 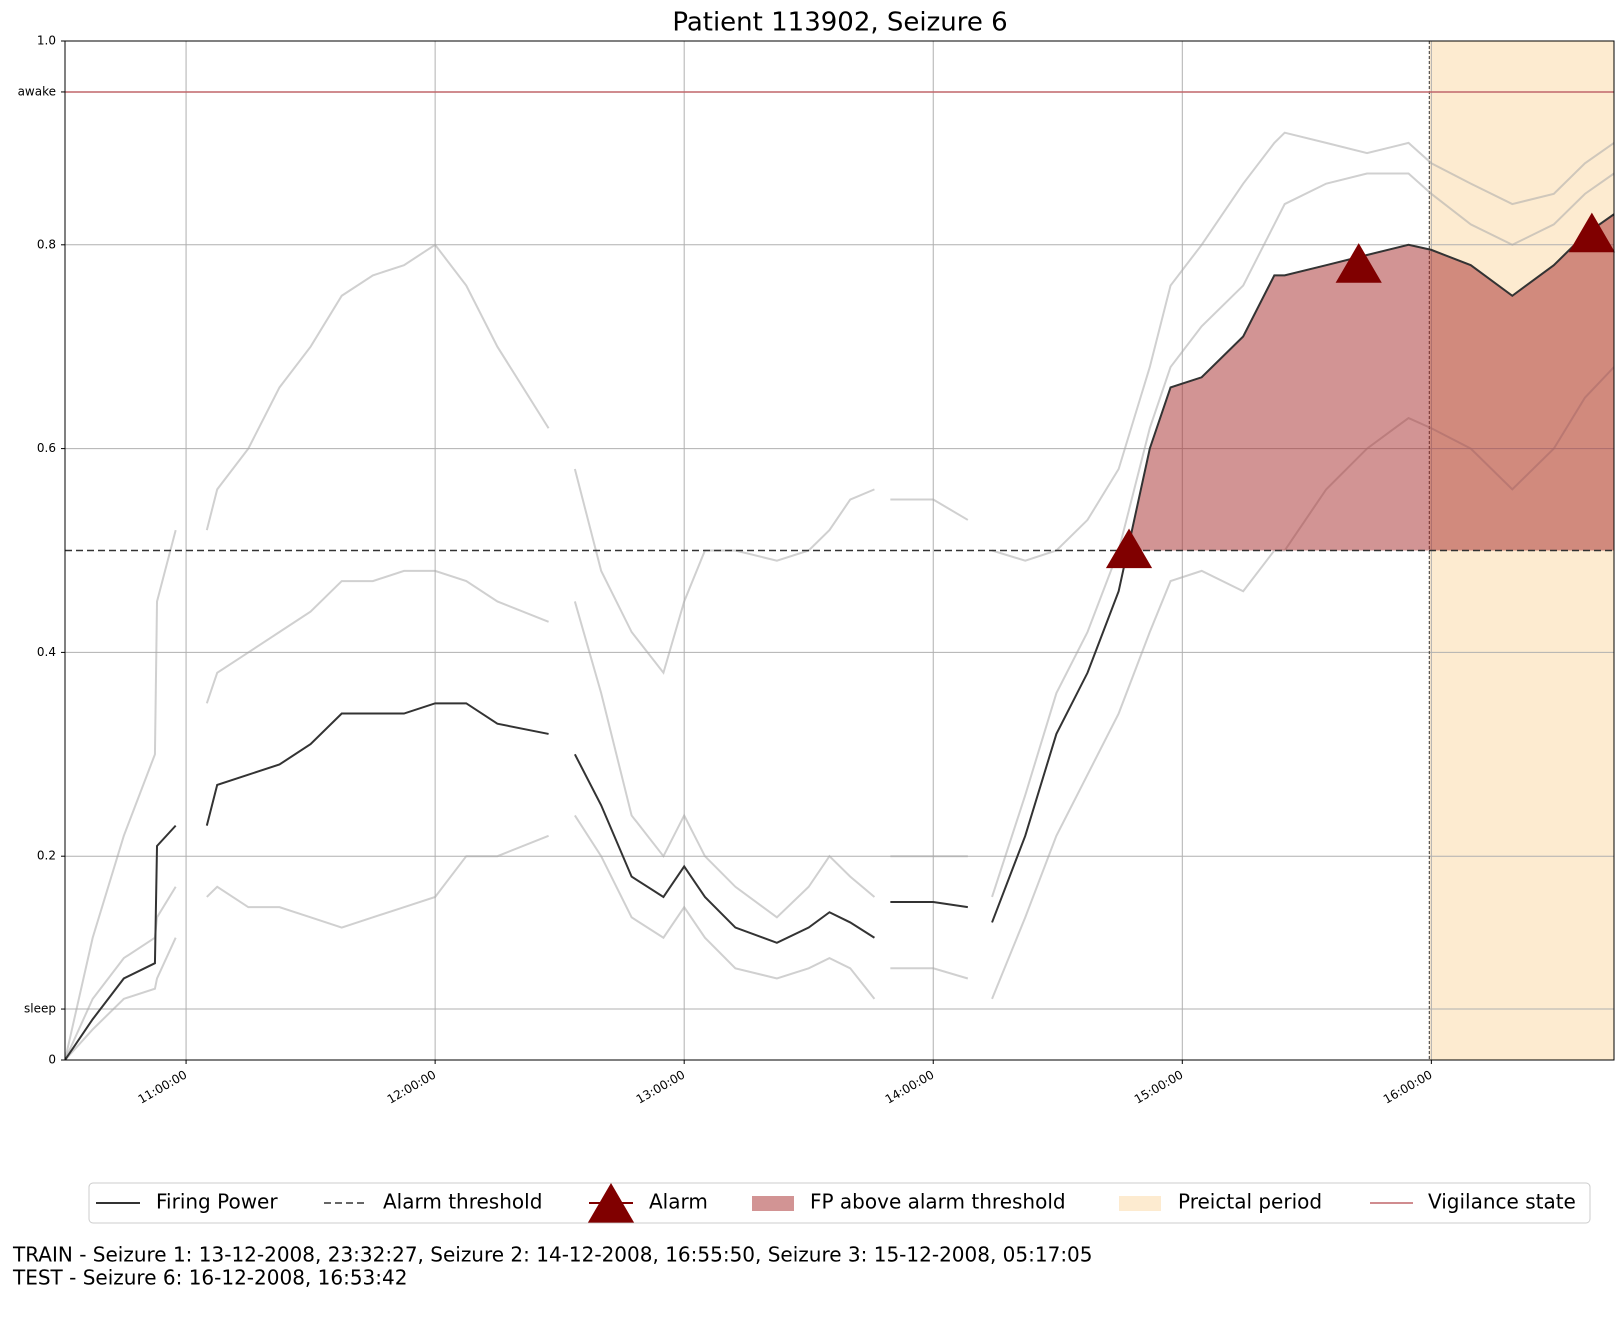 What do you see at coordinates (40, 1009) in the screenshot?
I see `y-tick-label: sleep` at bounding box center [40, 1009].